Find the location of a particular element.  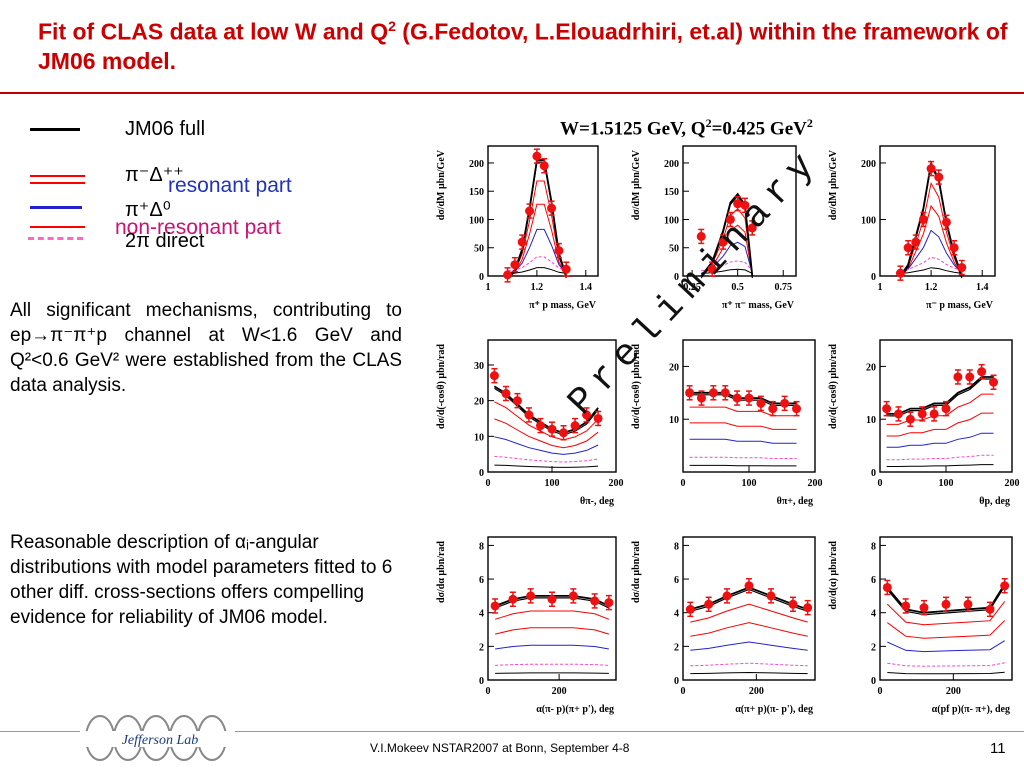

page-number: 11 is located at coordinates (998, 748).